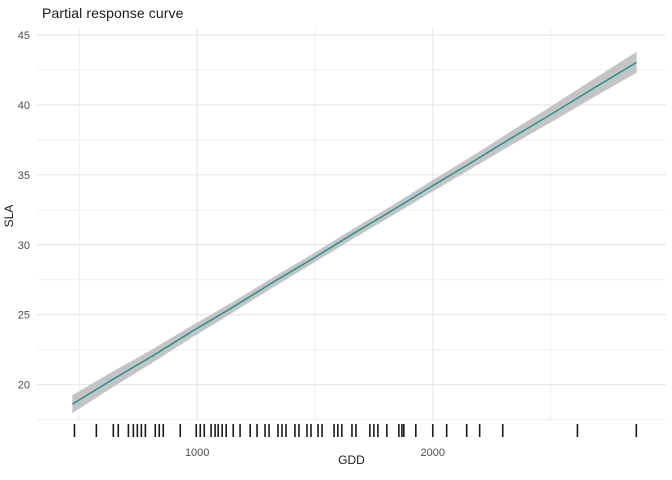  Describe the element at coordinates (24, 316) in the screenshot. I see `y-tick-label: 25` at that location.